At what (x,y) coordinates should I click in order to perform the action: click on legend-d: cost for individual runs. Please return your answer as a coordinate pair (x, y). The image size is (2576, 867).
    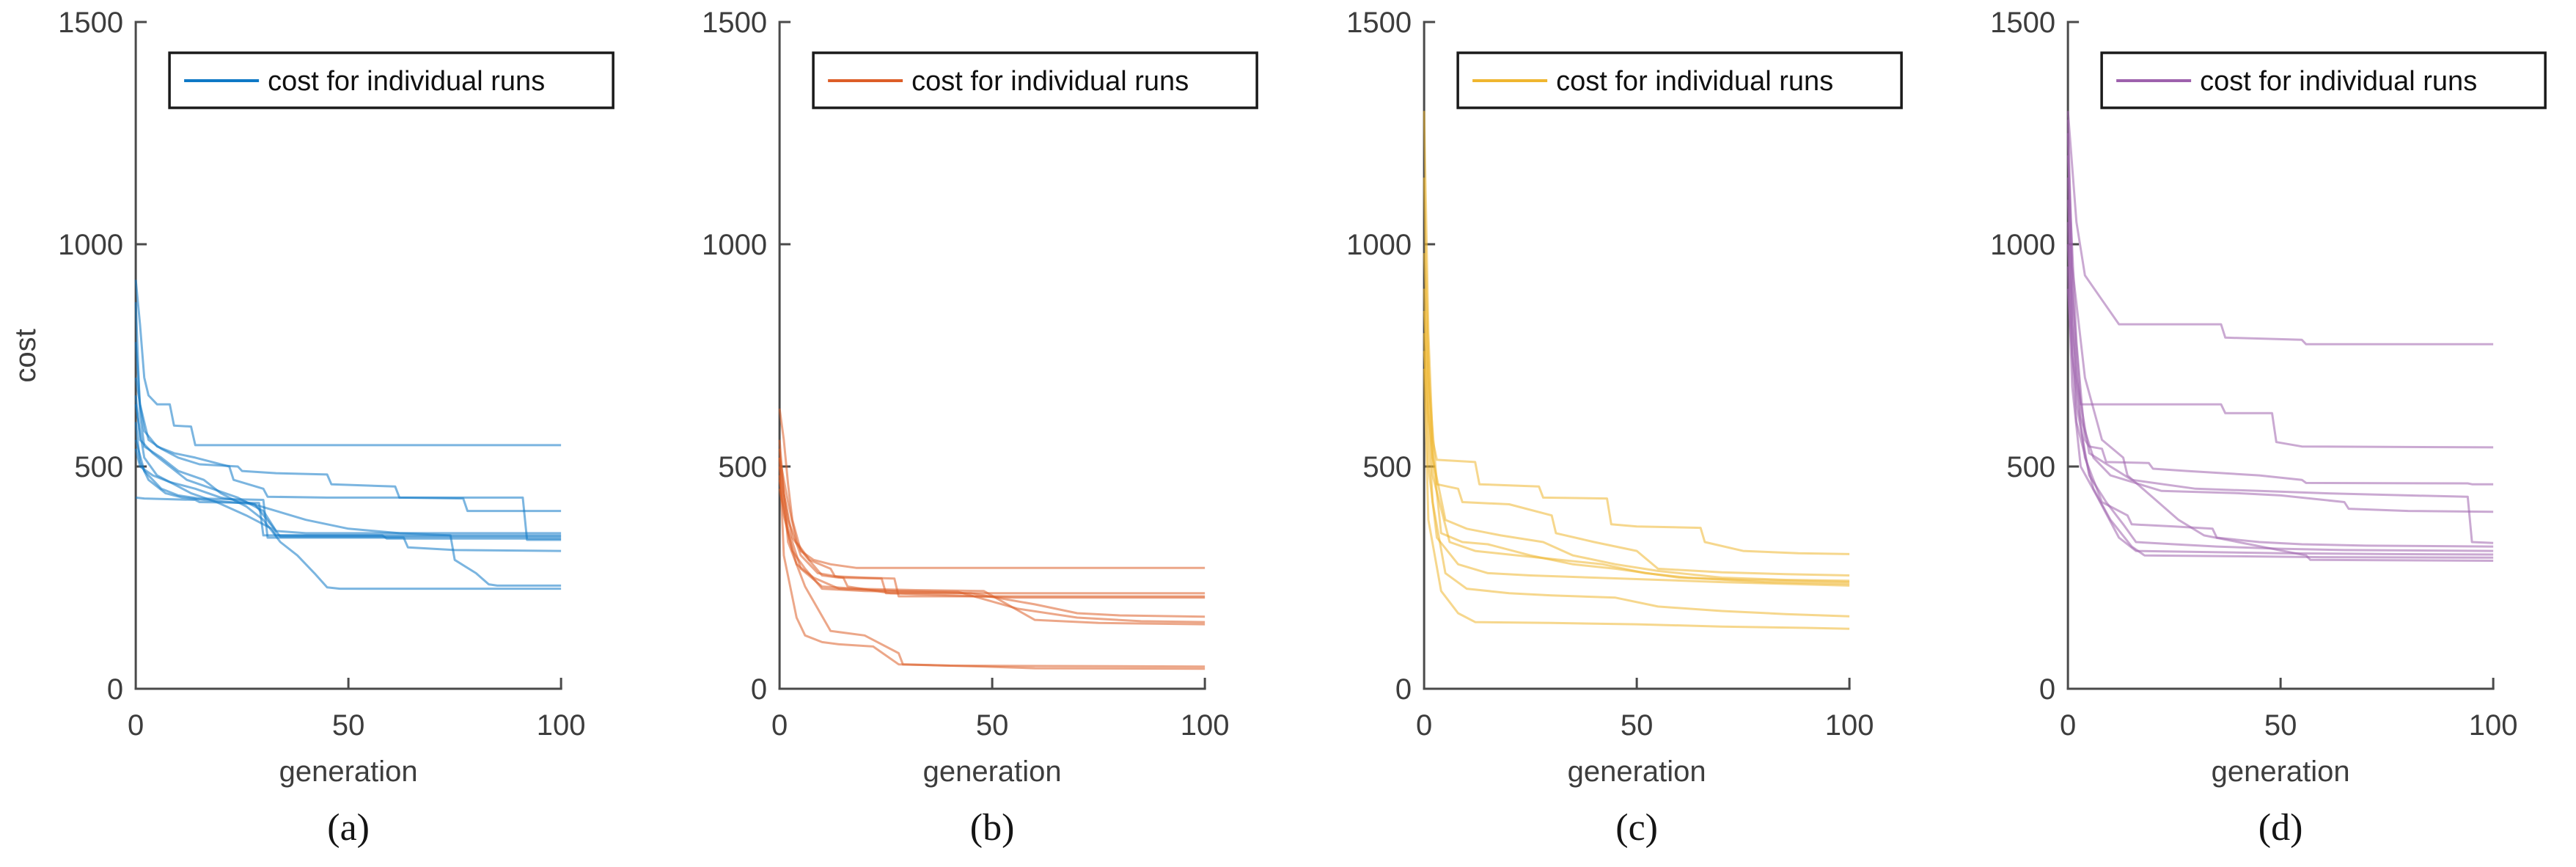
    Looking at the image, I should click on (2324, 80).